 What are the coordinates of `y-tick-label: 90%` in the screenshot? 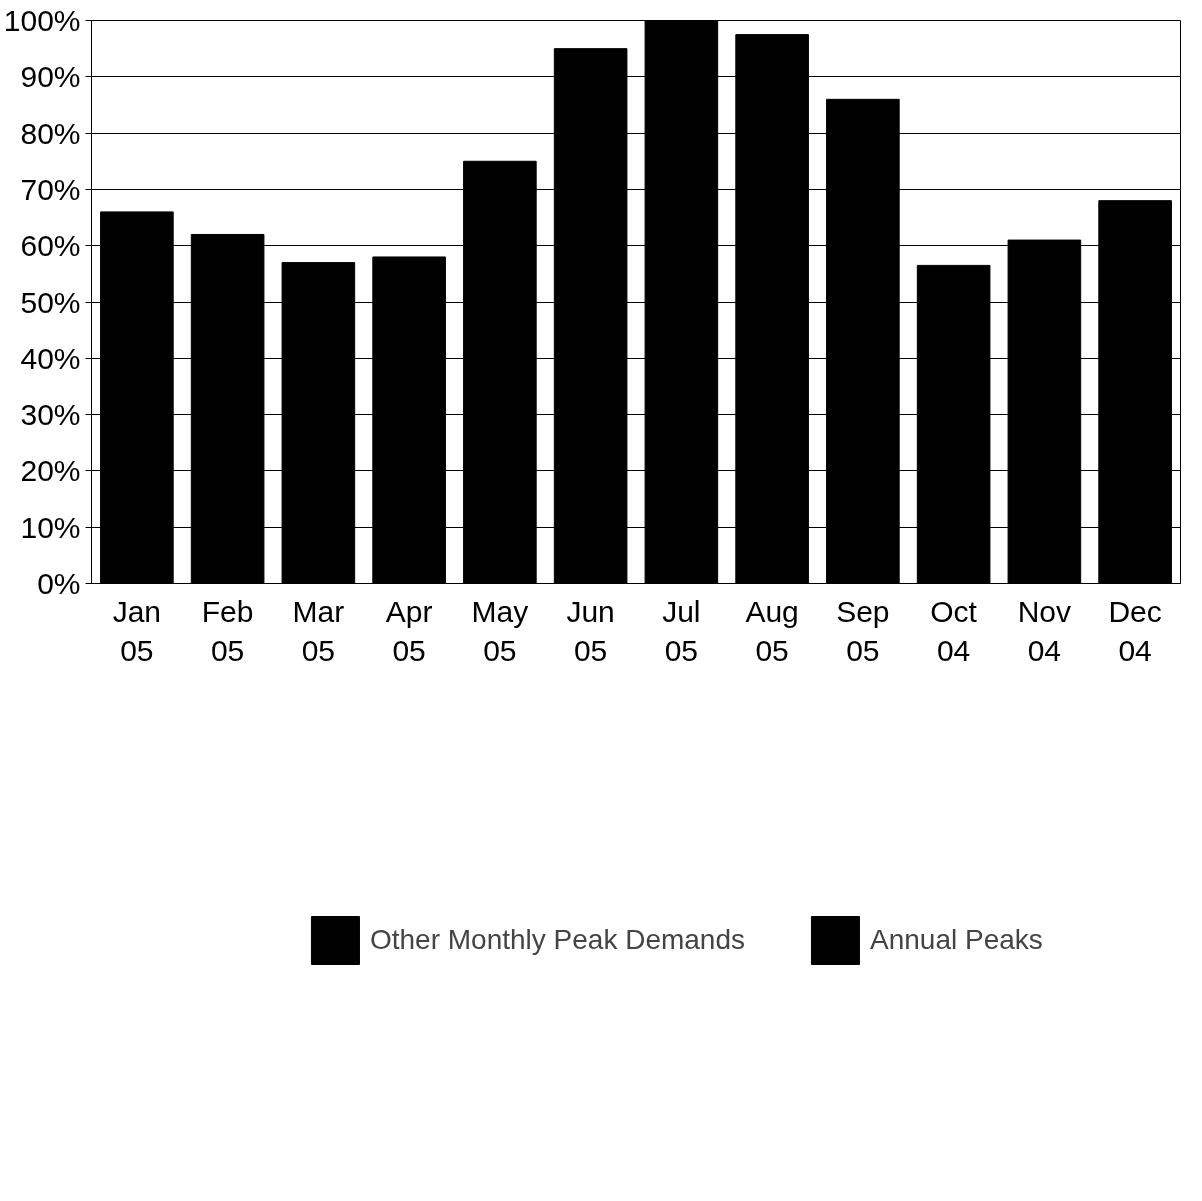 It's located at (50, 77).